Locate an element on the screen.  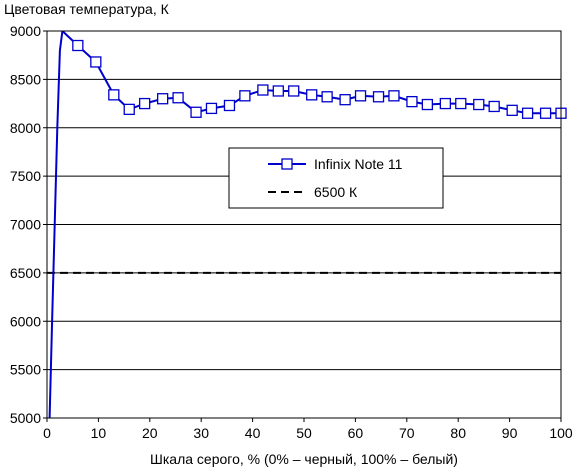
legend-label-6500k: 6500 К is located at coordinates (336, 192).